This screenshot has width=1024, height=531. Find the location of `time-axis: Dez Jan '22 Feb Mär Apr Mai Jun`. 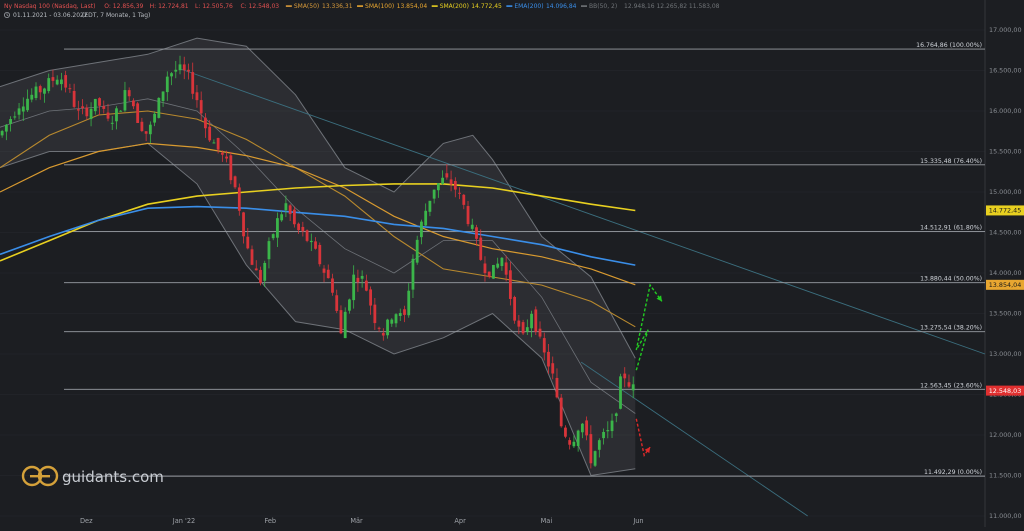

time-axis: Dez Jan '22 Feb Mär Apr Mai Jun is located at coordinates (362, 521).